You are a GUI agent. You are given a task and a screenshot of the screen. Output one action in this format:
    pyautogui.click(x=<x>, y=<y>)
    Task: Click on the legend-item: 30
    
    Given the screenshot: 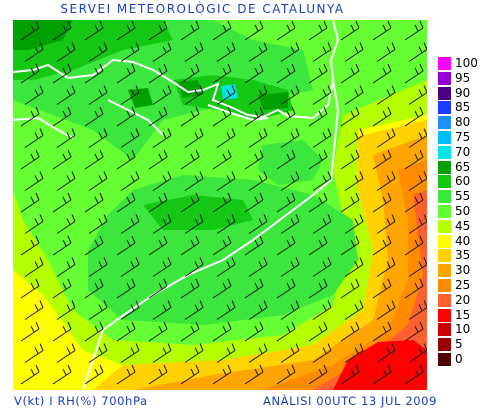 What is the action you would take?
    pyautogui.click(x=461, y=270)
    